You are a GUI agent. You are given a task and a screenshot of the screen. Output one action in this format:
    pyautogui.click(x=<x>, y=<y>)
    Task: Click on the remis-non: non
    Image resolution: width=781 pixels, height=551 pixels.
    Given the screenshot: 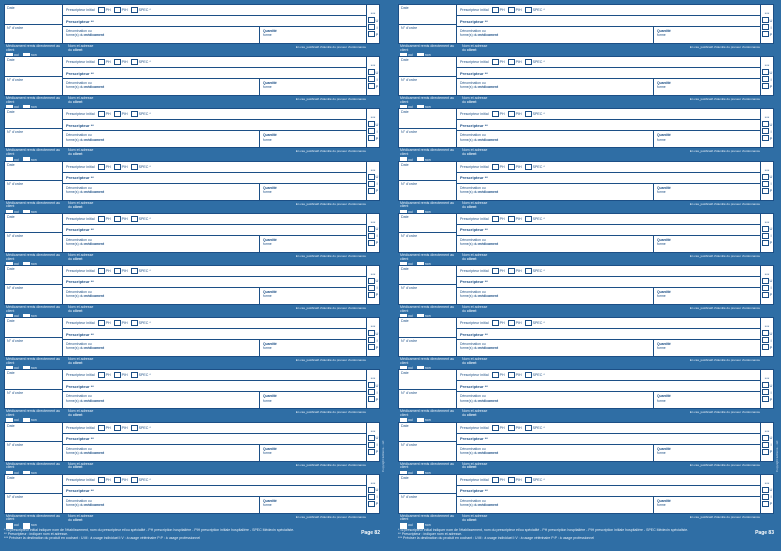 What is the action you would take?
    pyautogui.click(x=423, y=525)
    